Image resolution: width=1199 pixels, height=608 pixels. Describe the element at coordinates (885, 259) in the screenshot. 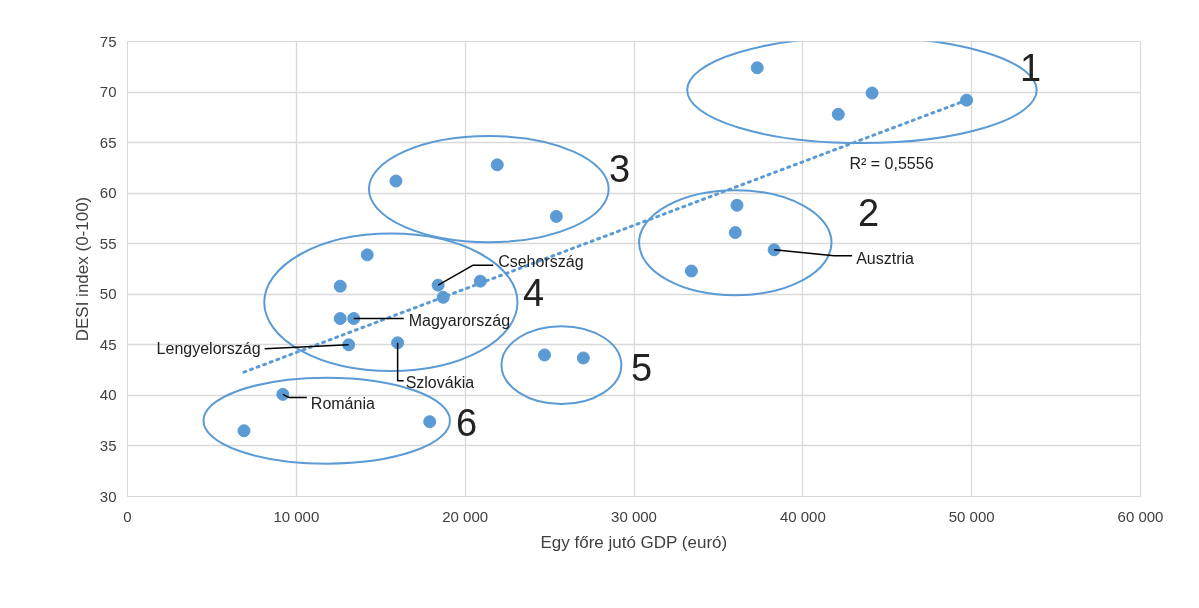

I see `annotation: Ausztria` at that location.